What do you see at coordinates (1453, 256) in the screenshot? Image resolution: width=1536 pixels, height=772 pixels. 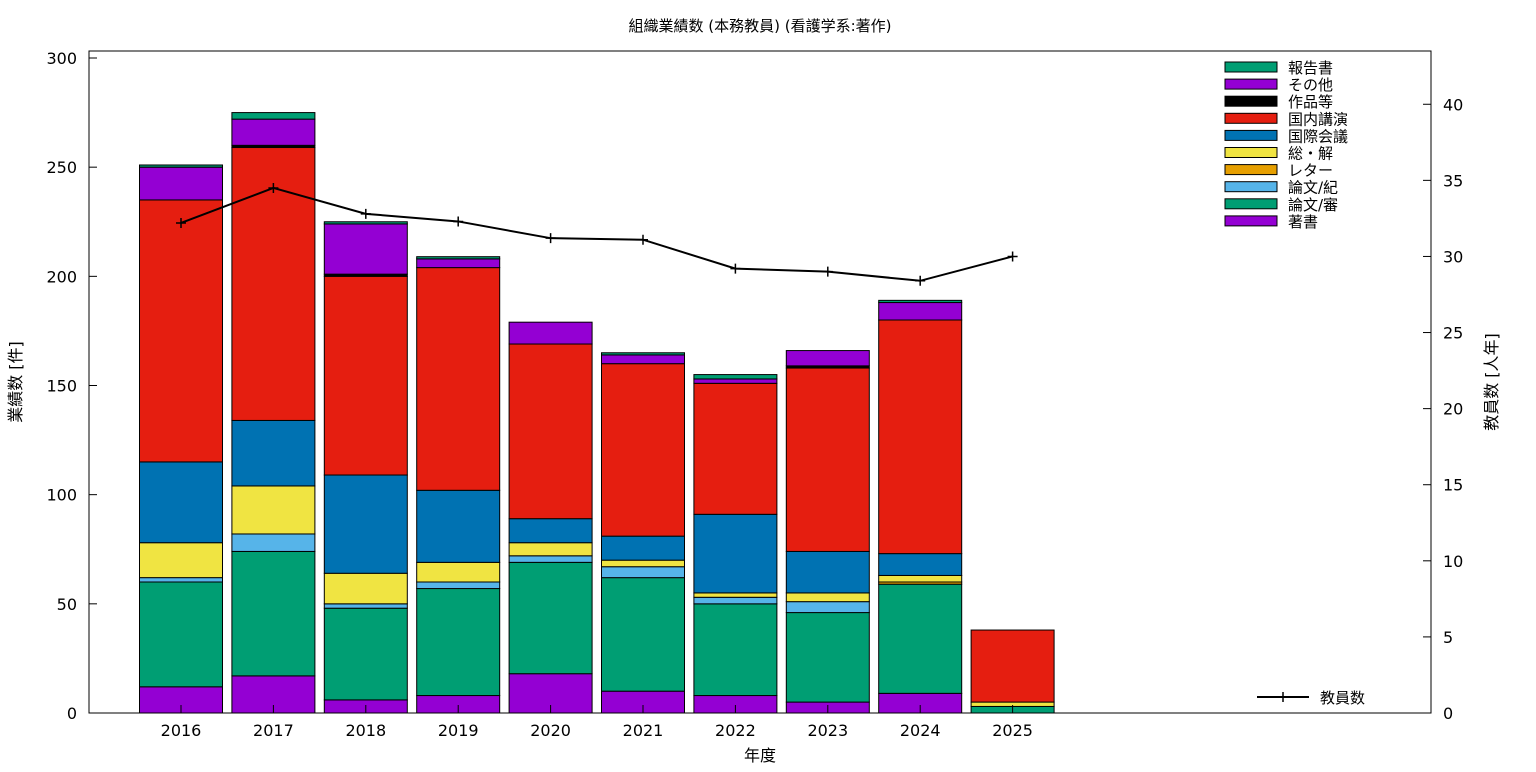 I see `y2-tick-label: 30` at bounding box center [1453, 256].